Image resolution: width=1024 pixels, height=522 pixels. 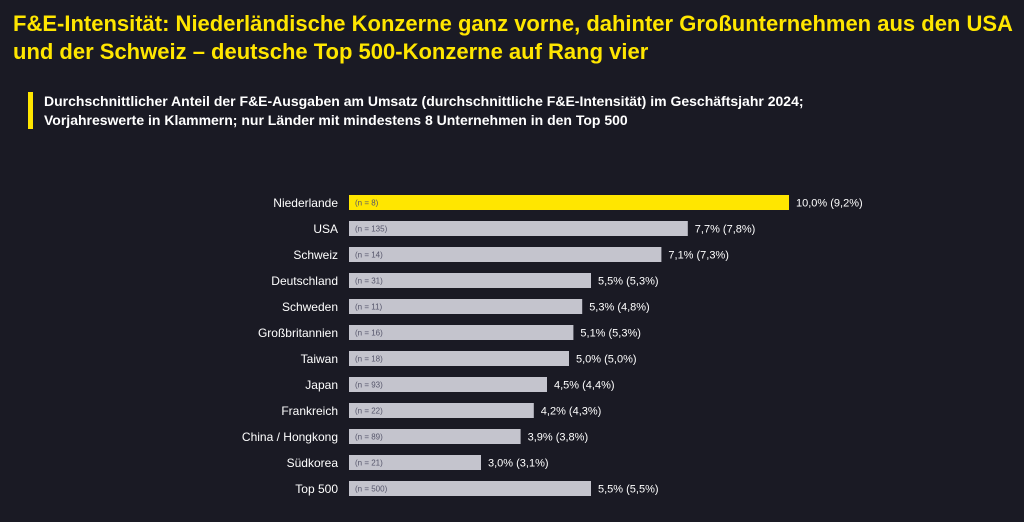 I want to click on sample-size-label: (n = 14), so click(x=369, y=255).